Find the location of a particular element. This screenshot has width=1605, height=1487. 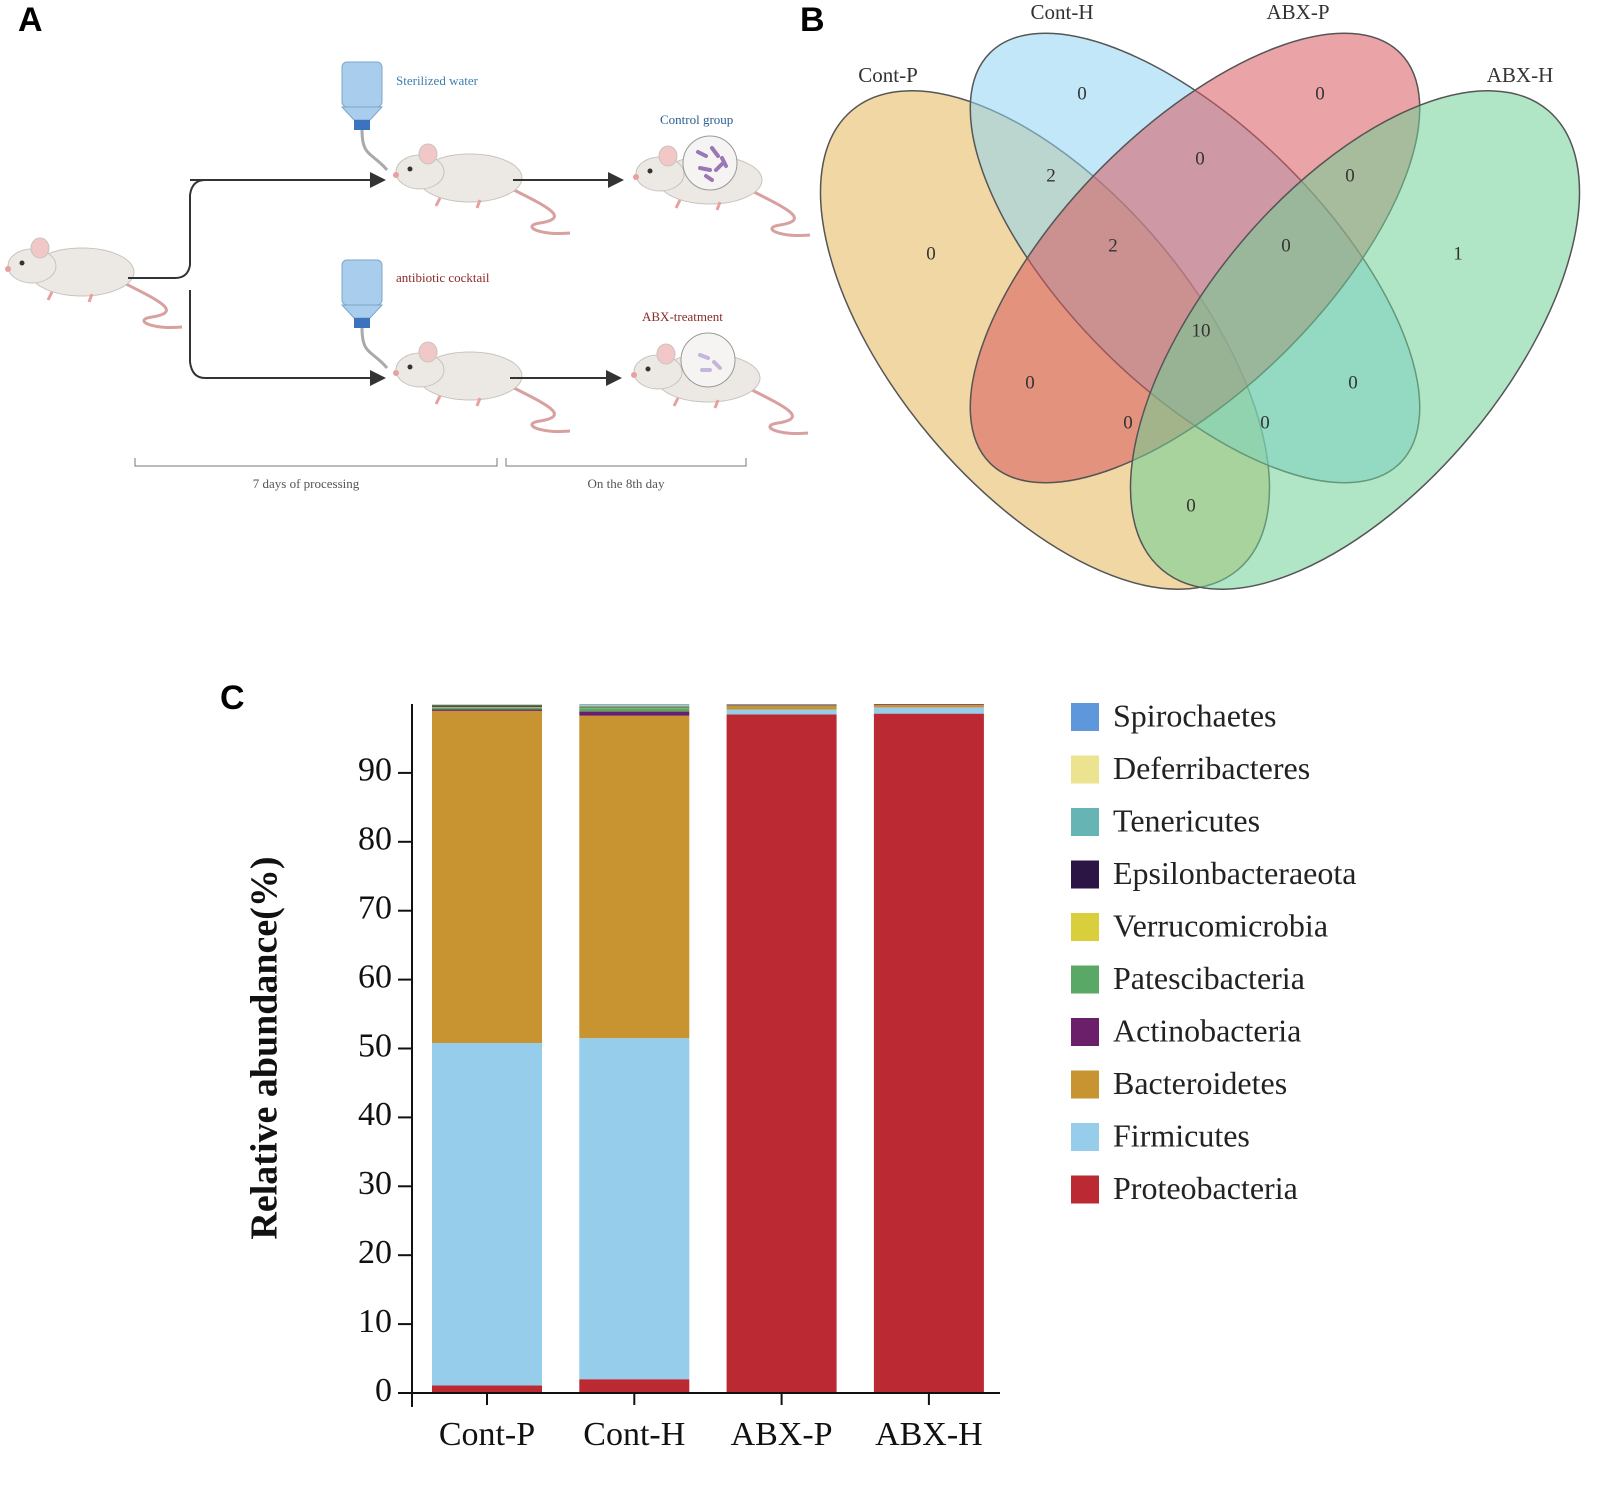

x-tick-label: ABX-H is located at coordinates (929, 1434).